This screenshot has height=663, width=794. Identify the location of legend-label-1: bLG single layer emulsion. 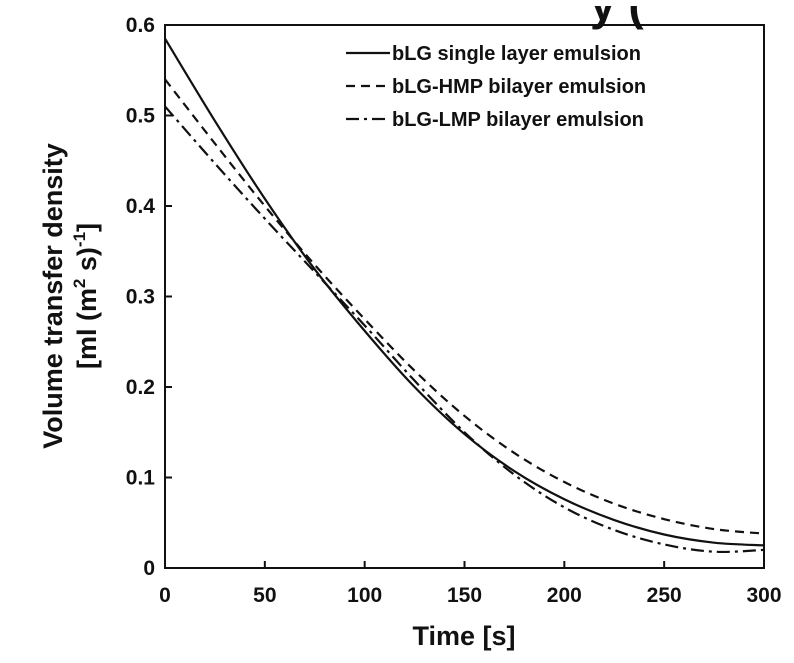
(516, 54).